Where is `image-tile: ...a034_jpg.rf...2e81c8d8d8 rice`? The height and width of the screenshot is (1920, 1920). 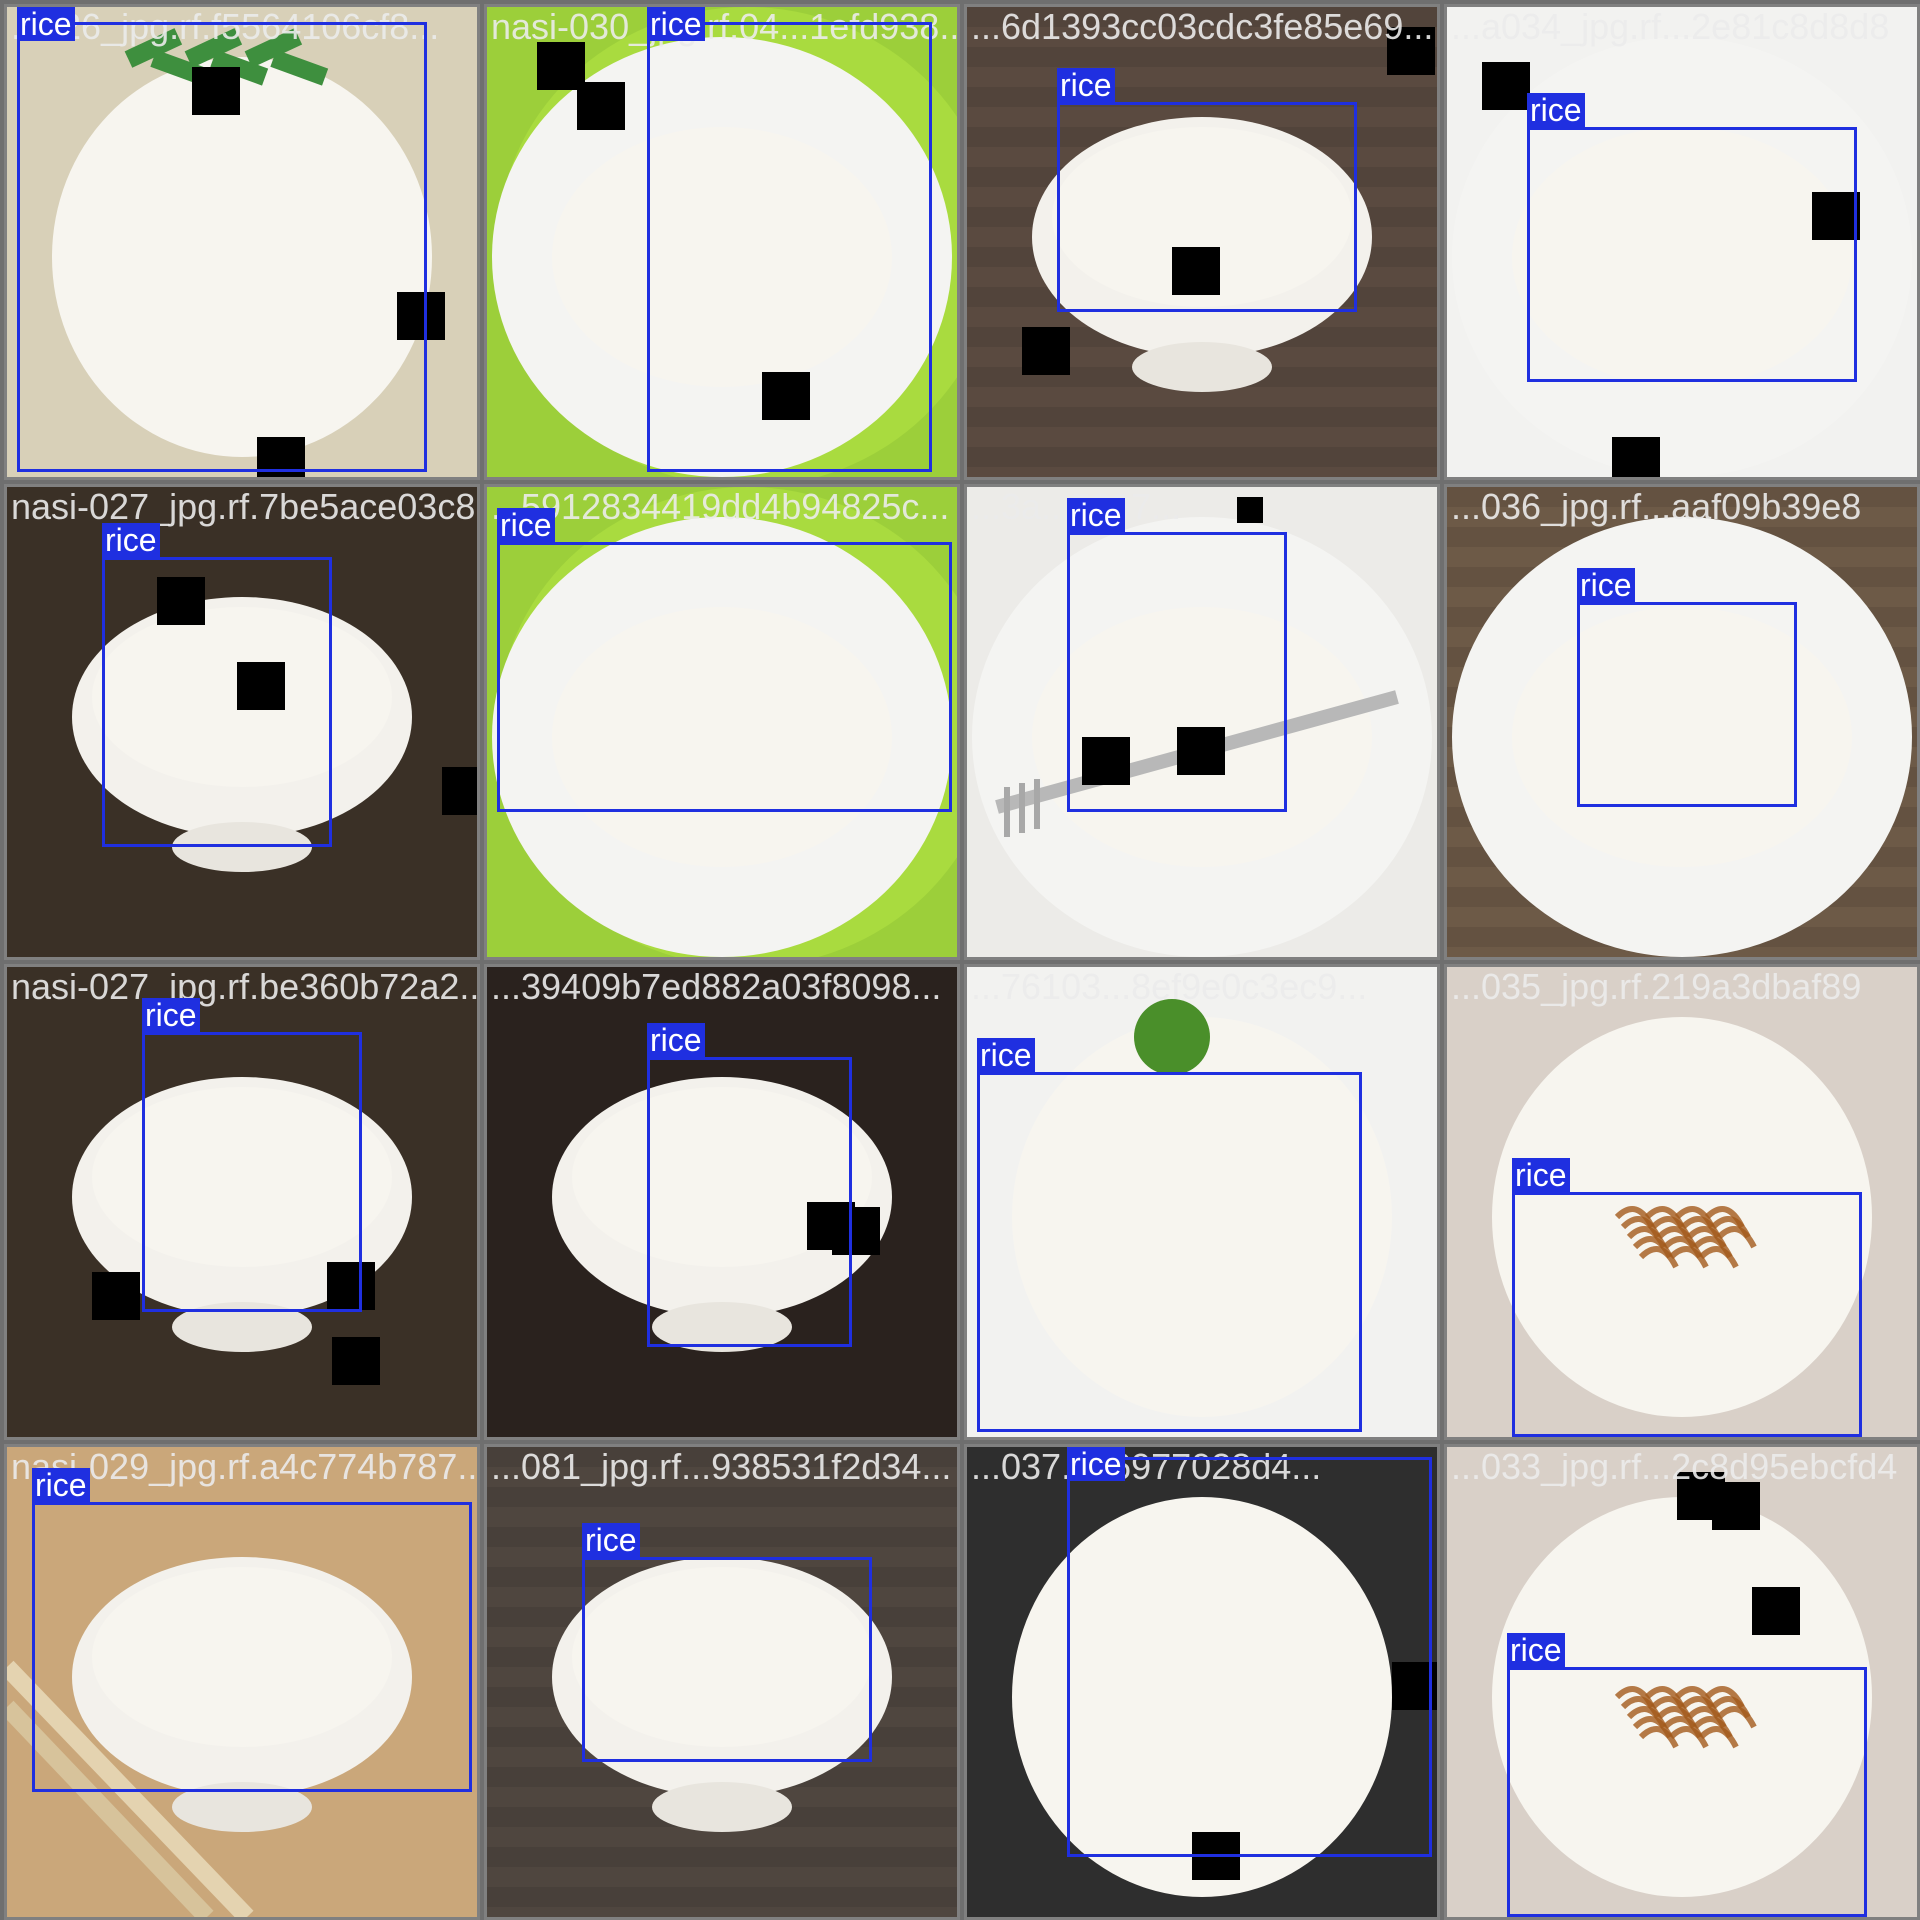 image-tile: ...a034_jpg.rf...2e81c8d8d8 rice is located at coordinates (1682, 242).